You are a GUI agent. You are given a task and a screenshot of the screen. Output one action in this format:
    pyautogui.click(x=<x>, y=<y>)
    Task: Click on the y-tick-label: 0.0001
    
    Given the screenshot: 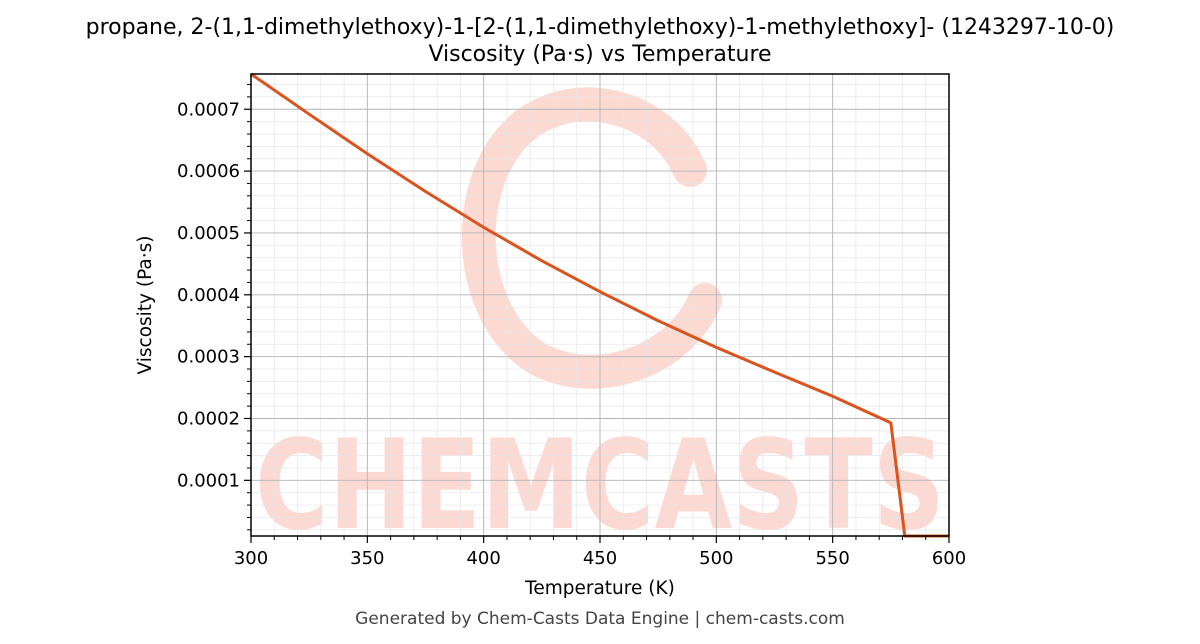 What is the action you would take?
    pyautogui.click(x=208, y=480)
    